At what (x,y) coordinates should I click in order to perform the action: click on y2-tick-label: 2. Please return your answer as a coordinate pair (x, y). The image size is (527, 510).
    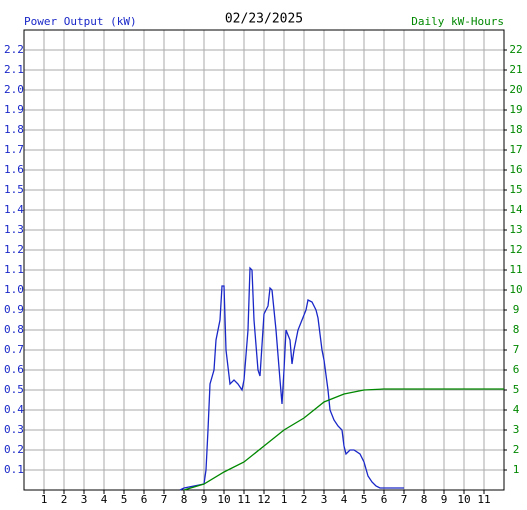
    Looking at the image, I should click on (516, 449).